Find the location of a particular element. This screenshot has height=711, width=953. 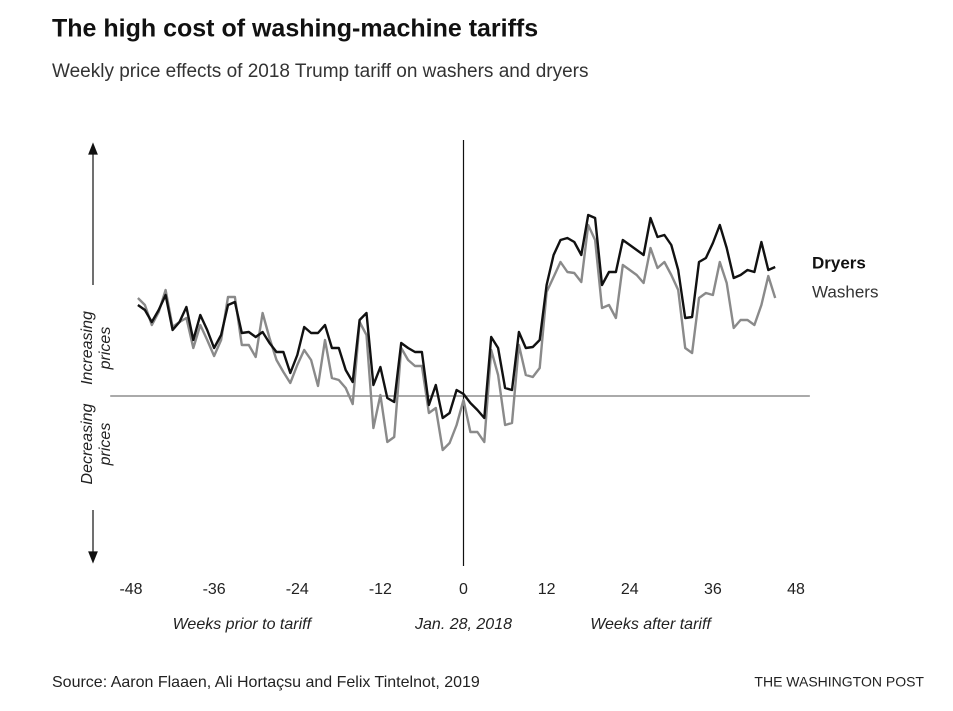

y-annotation: Increasing is located at coordinates (87, 348).